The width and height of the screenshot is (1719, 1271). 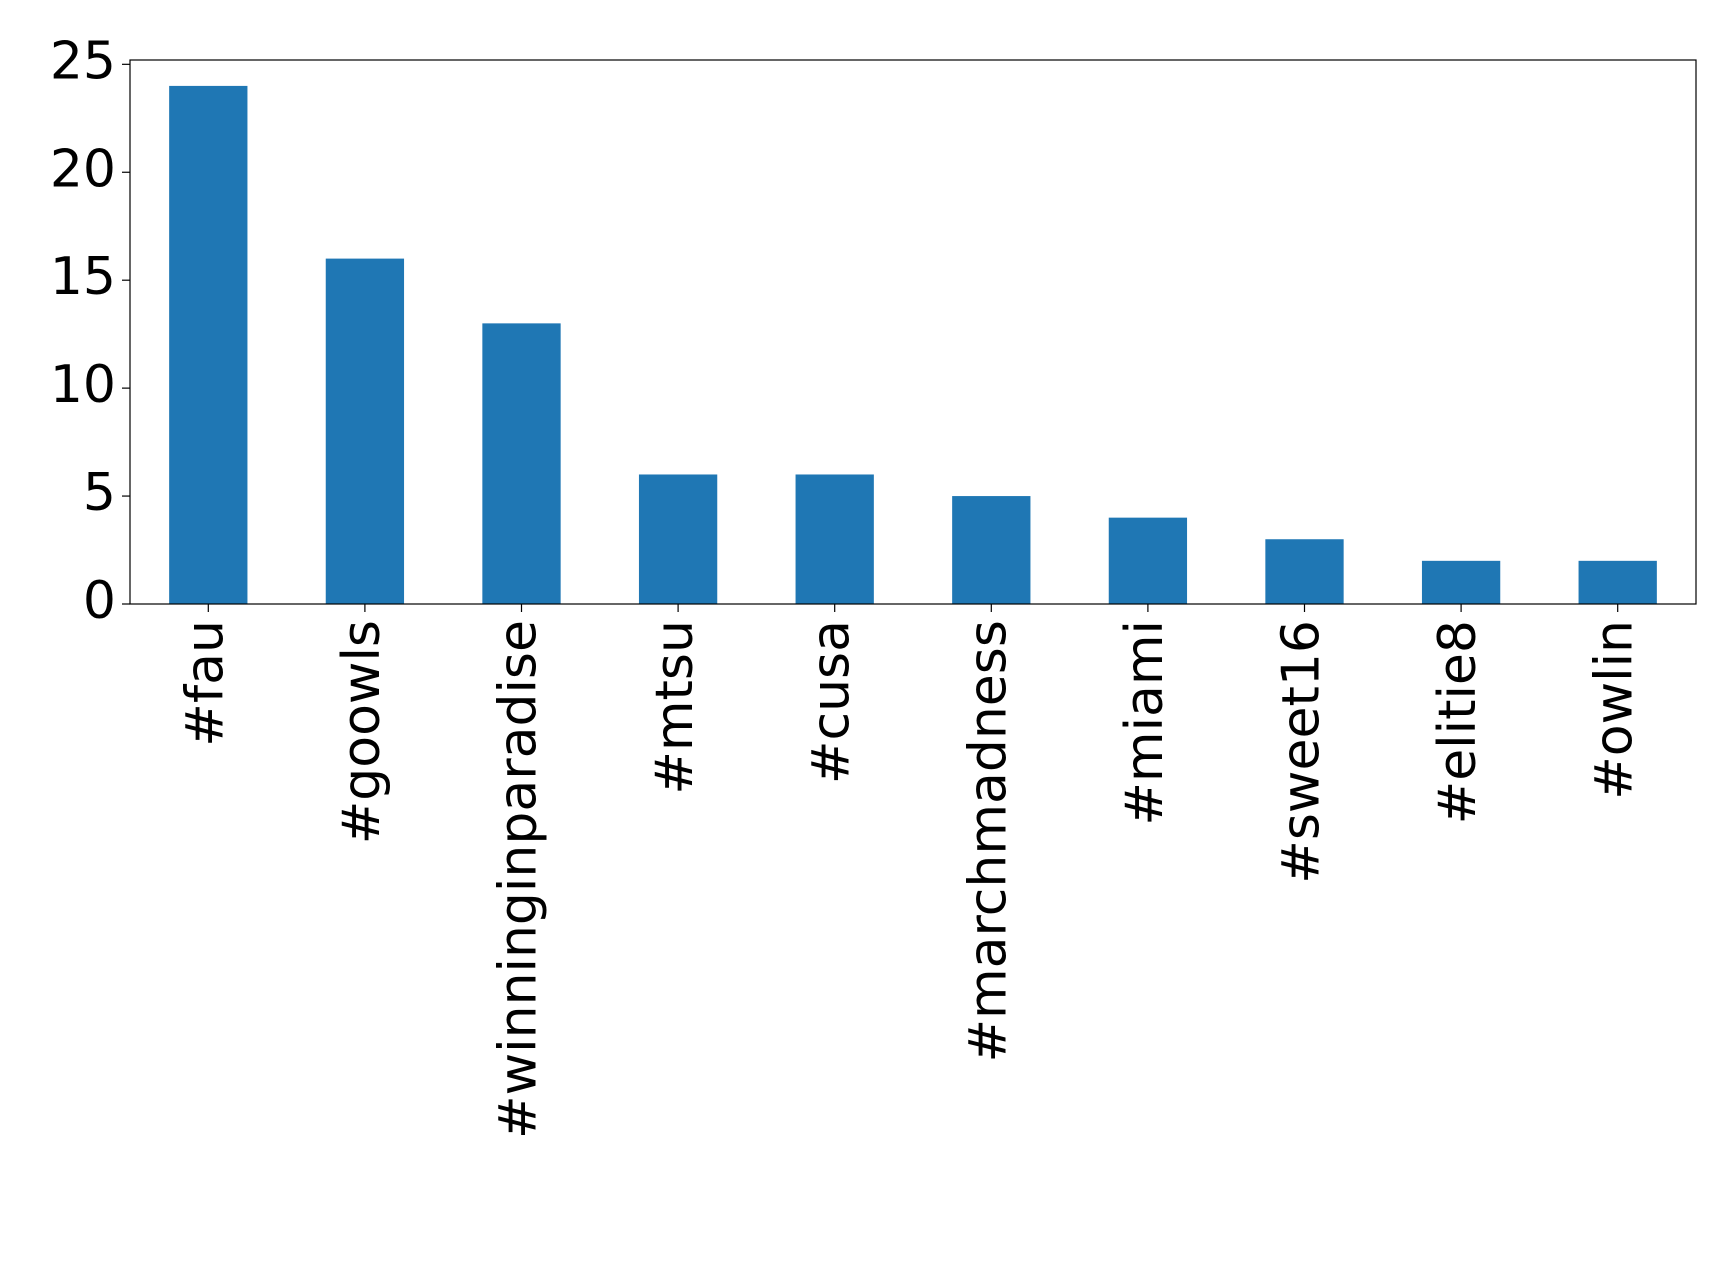 What do you see at coordinates (1458, 722) in the screenshot?
I see `x-tick-label: #elitie8` at bounding box center [1458, 722].